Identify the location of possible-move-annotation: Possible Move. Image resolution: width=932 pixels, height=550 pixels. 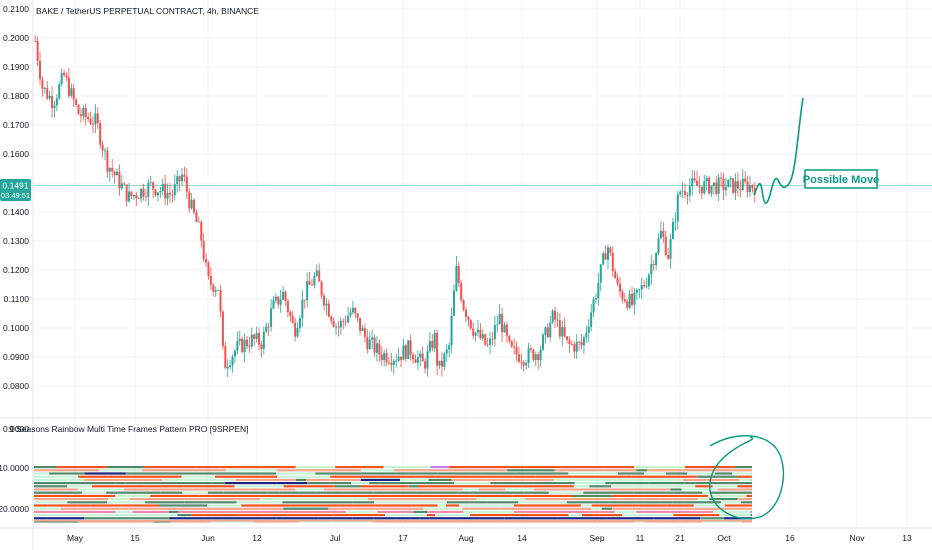
(841, 179).